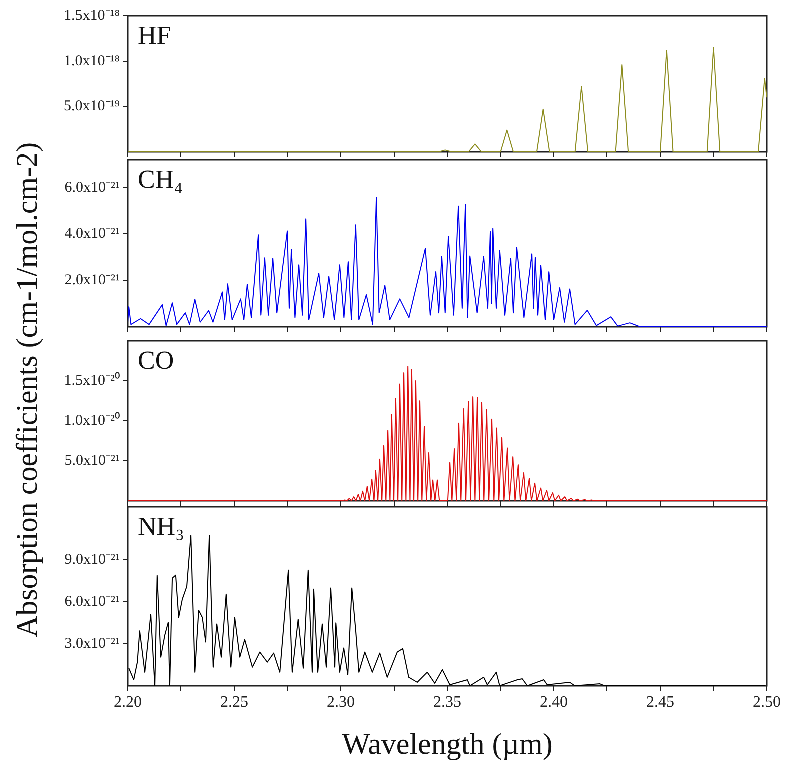  Describe the element at coordinates (92, 560) in the screenshot. I see `y-tick-label: 9.0x10⁻²¹` at that location.